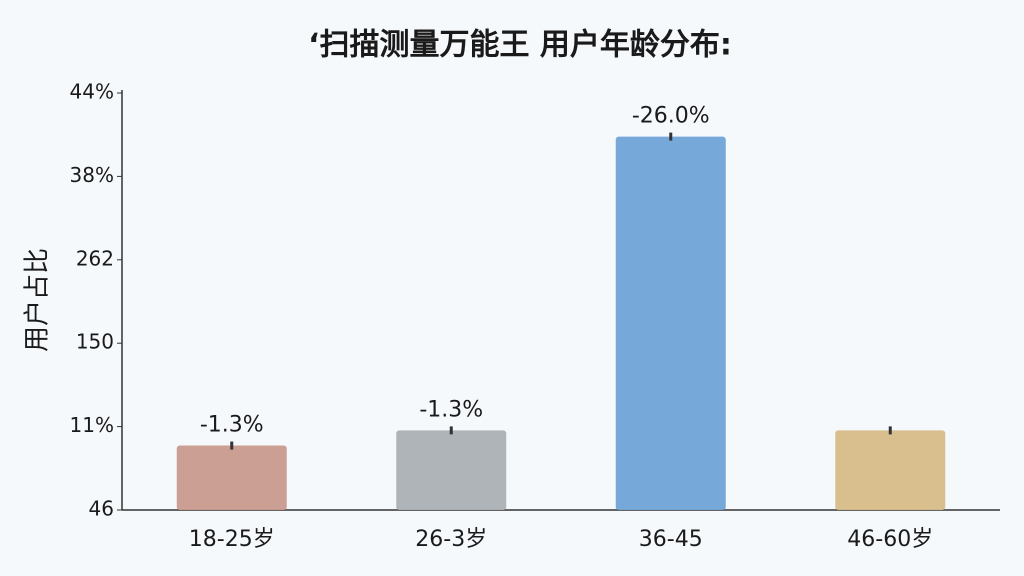 The image size is (1024, 576). Describe the element at coordinates (451, 539) in the screenshot. I see `x-tick-label: 26-3岁` at that location.